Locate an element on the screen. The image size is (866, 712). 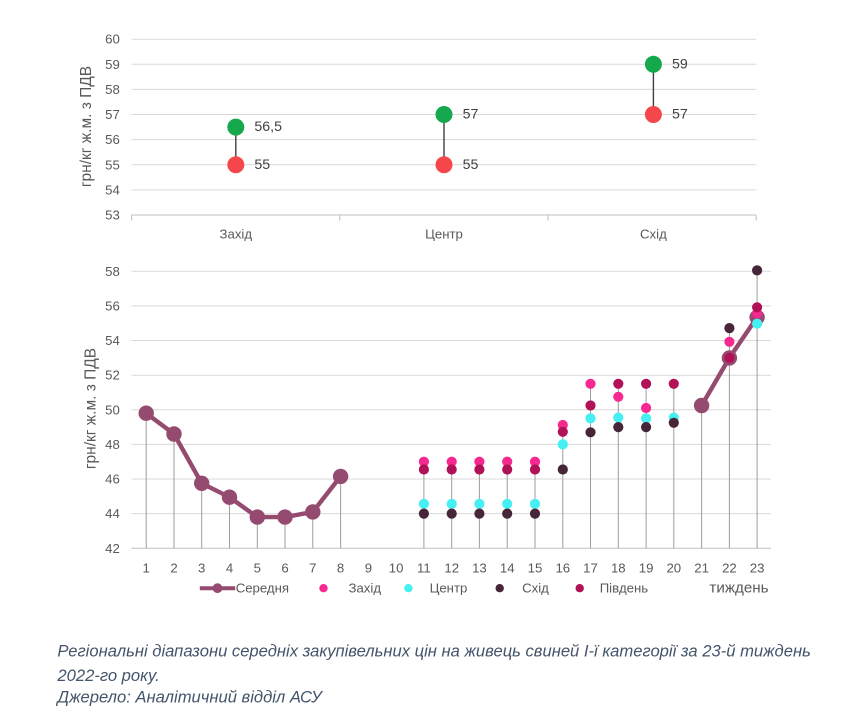
svg-text: тиждень is located at coordinates (738, 587).